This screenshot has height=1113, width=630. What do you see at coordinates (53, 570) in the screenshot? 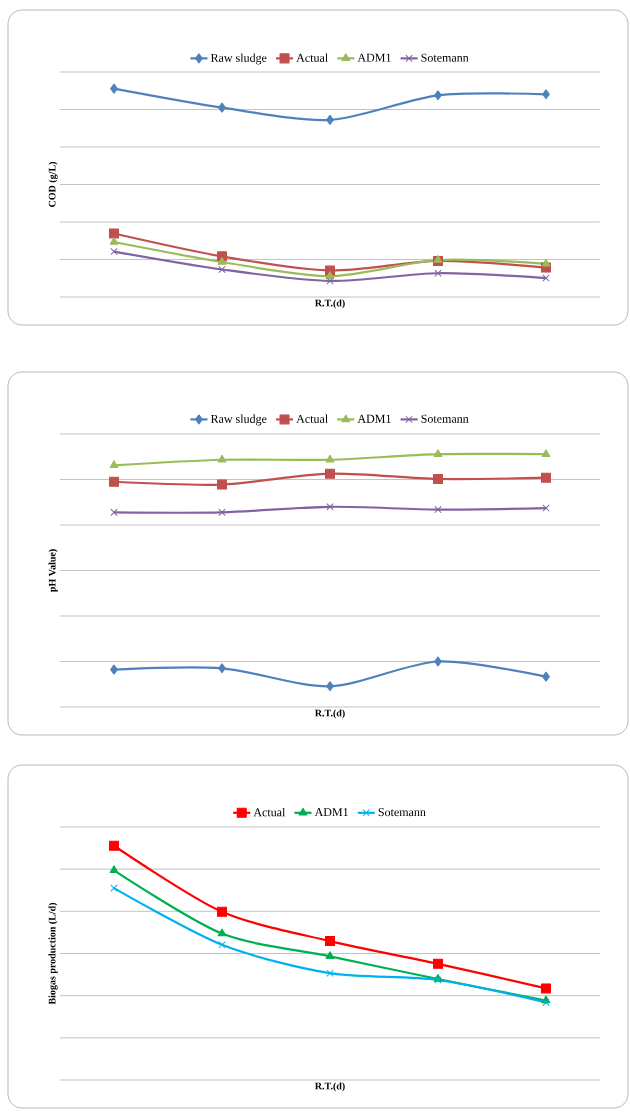
I see `y-axis-title: pH Value)` at bounding box center [53, 570].